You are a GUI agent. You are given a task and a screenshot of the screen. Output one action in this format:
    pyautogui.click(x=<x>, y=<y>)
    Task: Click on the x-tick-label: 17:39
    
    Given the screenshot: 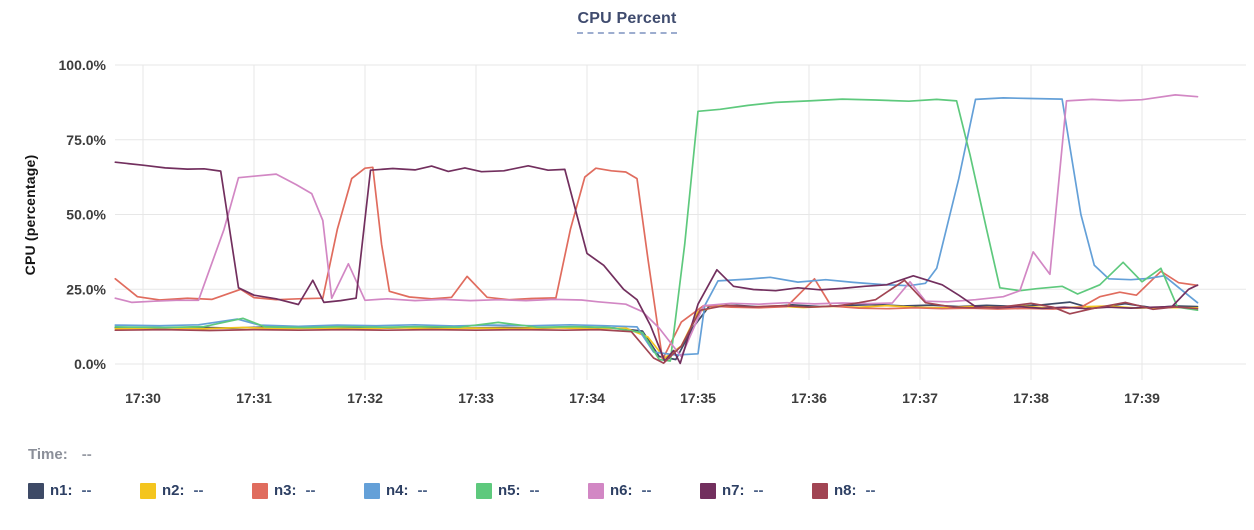 What is the action you would take?
    pyautogui.click(x=1142, y=398)
    